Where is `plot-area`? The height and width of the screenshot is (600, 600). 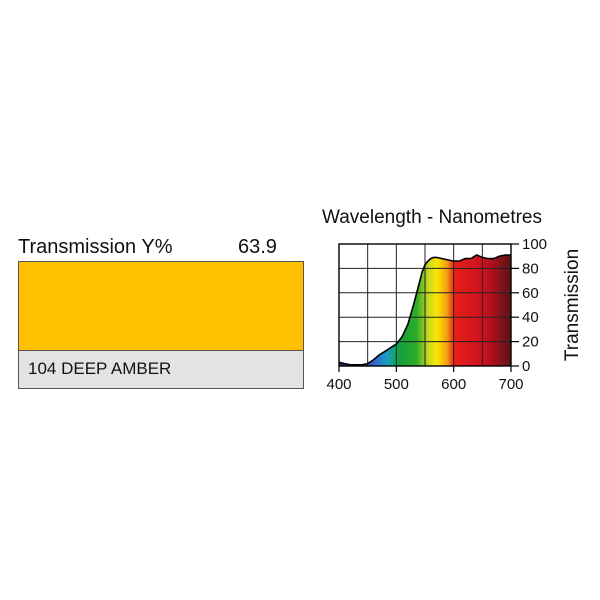
plot-area is located at coordinates (425, 305).